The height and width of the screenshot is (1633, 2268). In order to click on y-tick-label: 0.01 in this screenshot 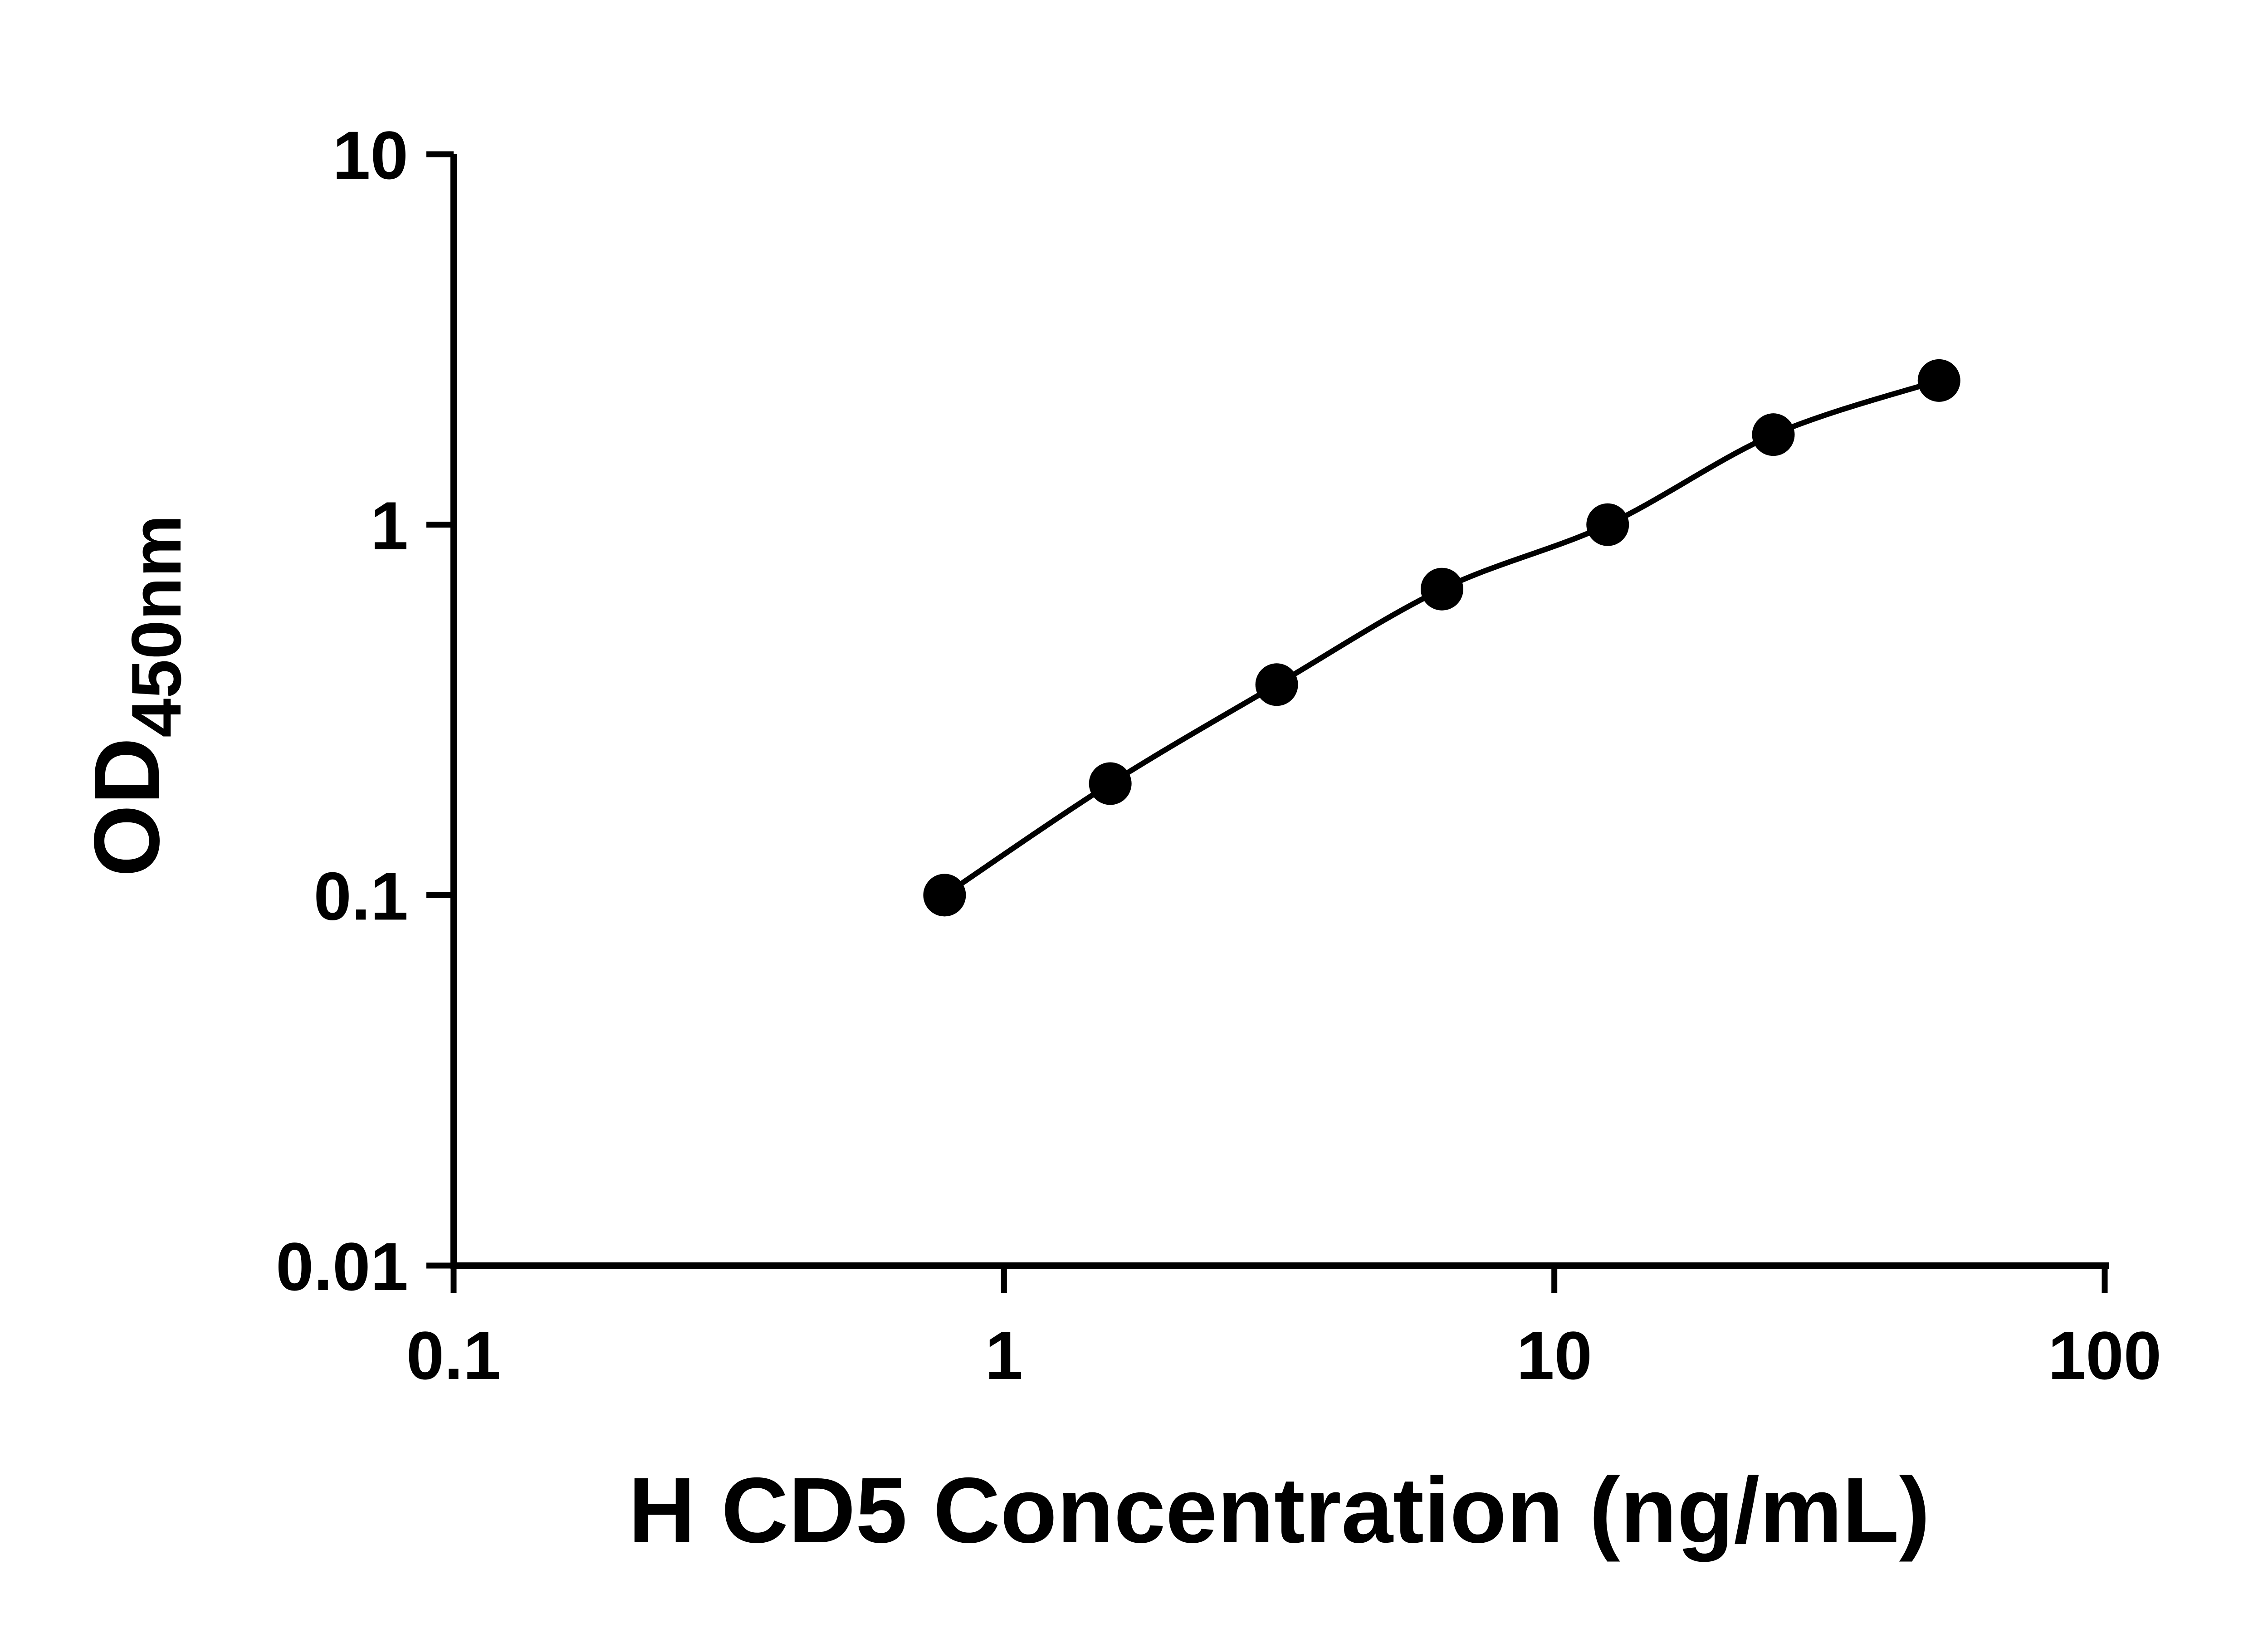, I will do `click(342, 1266)`.